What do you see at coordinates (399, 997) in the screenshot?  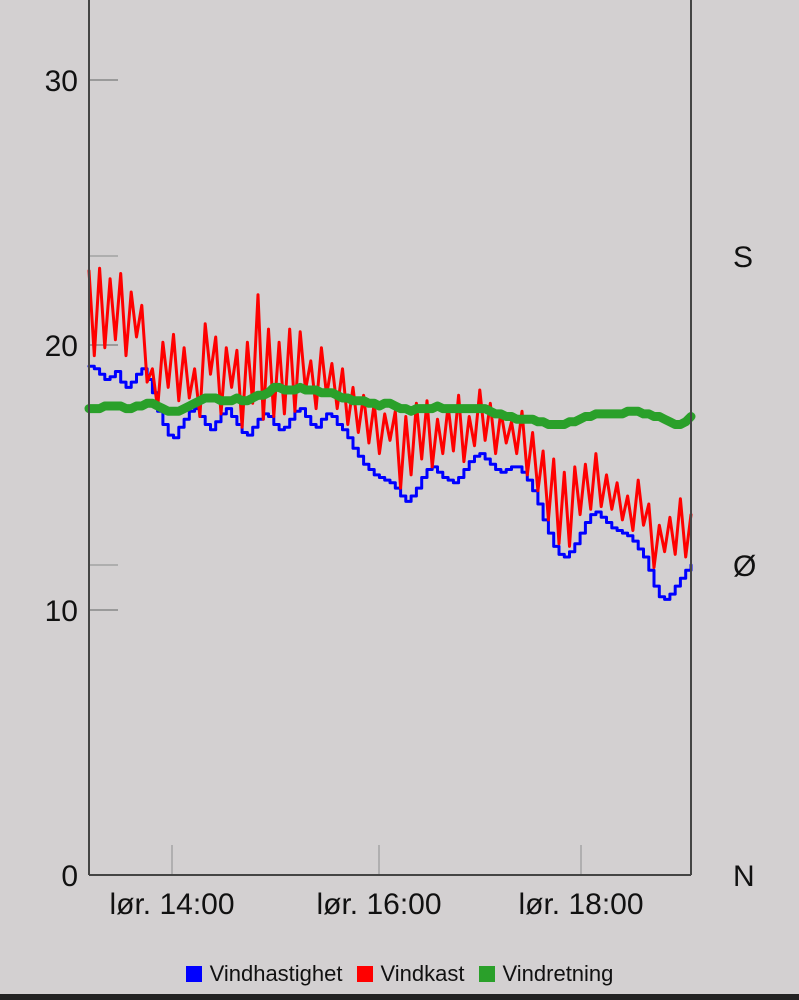 I see `bottom-bar` at bounding box center [399, 997].